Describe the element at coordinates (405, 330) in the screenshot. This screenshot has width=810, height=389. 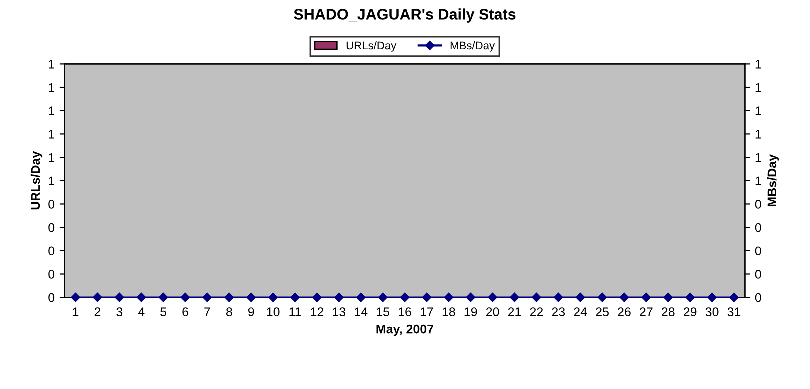
I see `x-axis-title: May, 2007` at that location.